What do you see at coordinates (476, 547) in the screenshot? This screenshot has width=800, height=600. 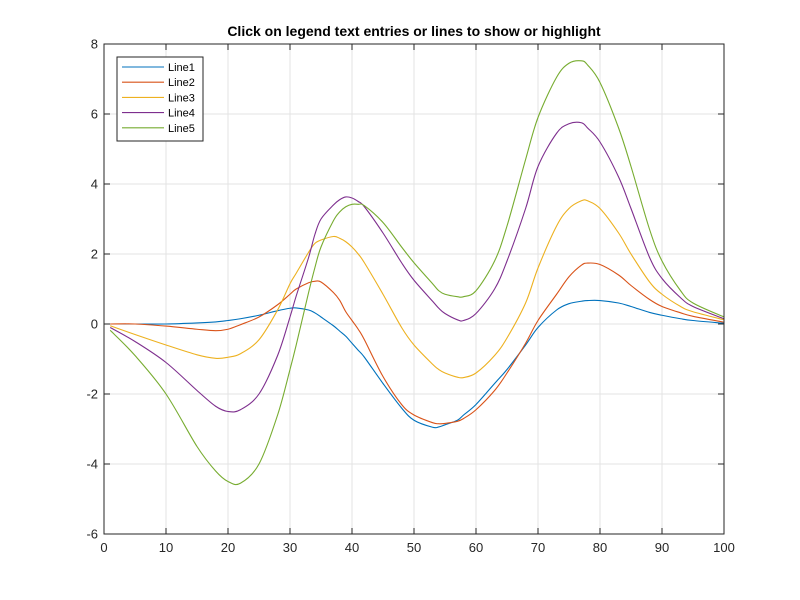 I see `x-tick-label: 60` at bounding box center [476, 547].